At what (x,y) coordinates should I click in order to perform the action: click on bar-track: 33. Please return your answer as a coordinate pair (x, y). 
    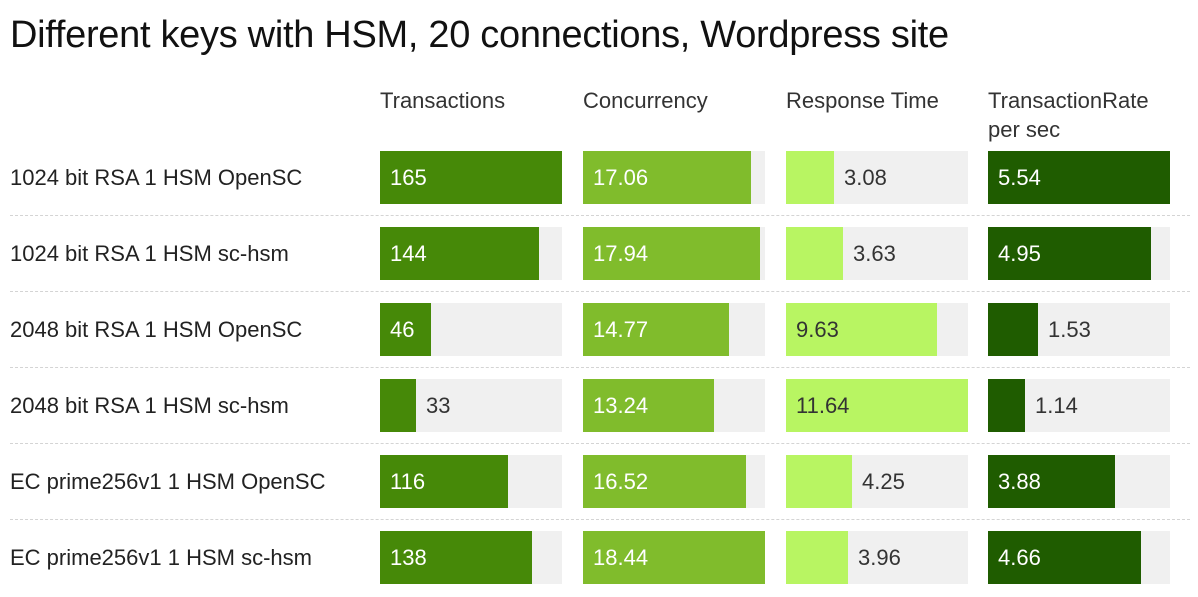
    Looking at the image, I should click on (471, 405).